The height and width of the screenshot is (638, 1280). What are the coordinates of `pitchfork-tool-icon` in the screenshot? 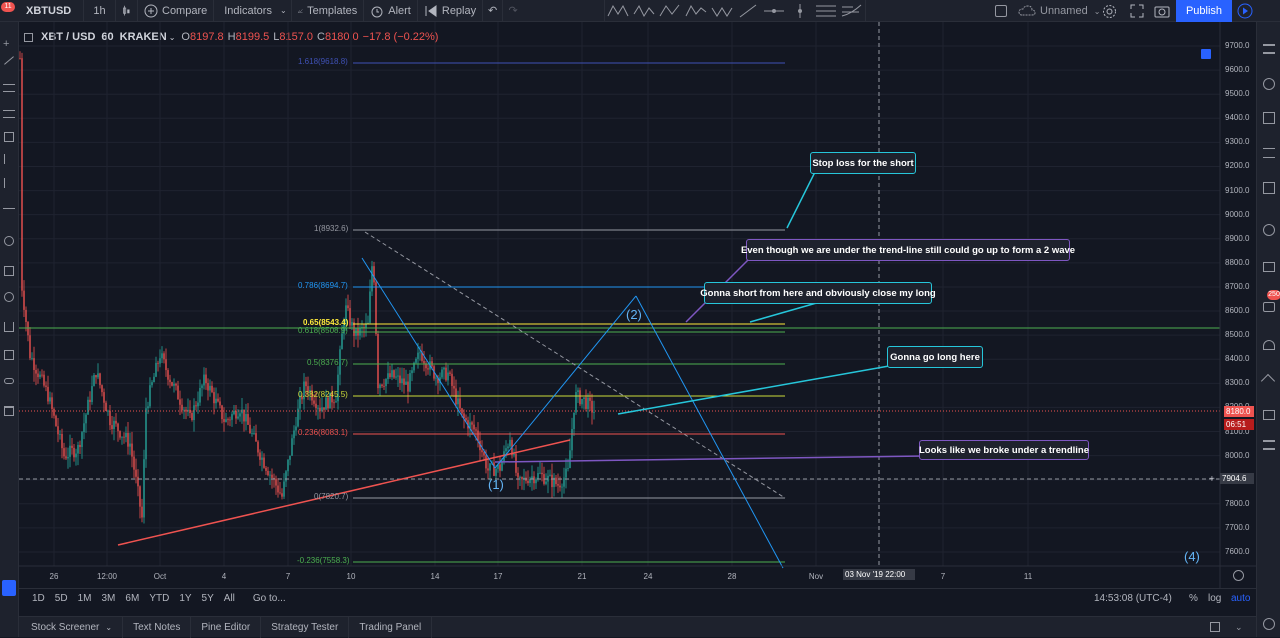 It's located at (9, 114).